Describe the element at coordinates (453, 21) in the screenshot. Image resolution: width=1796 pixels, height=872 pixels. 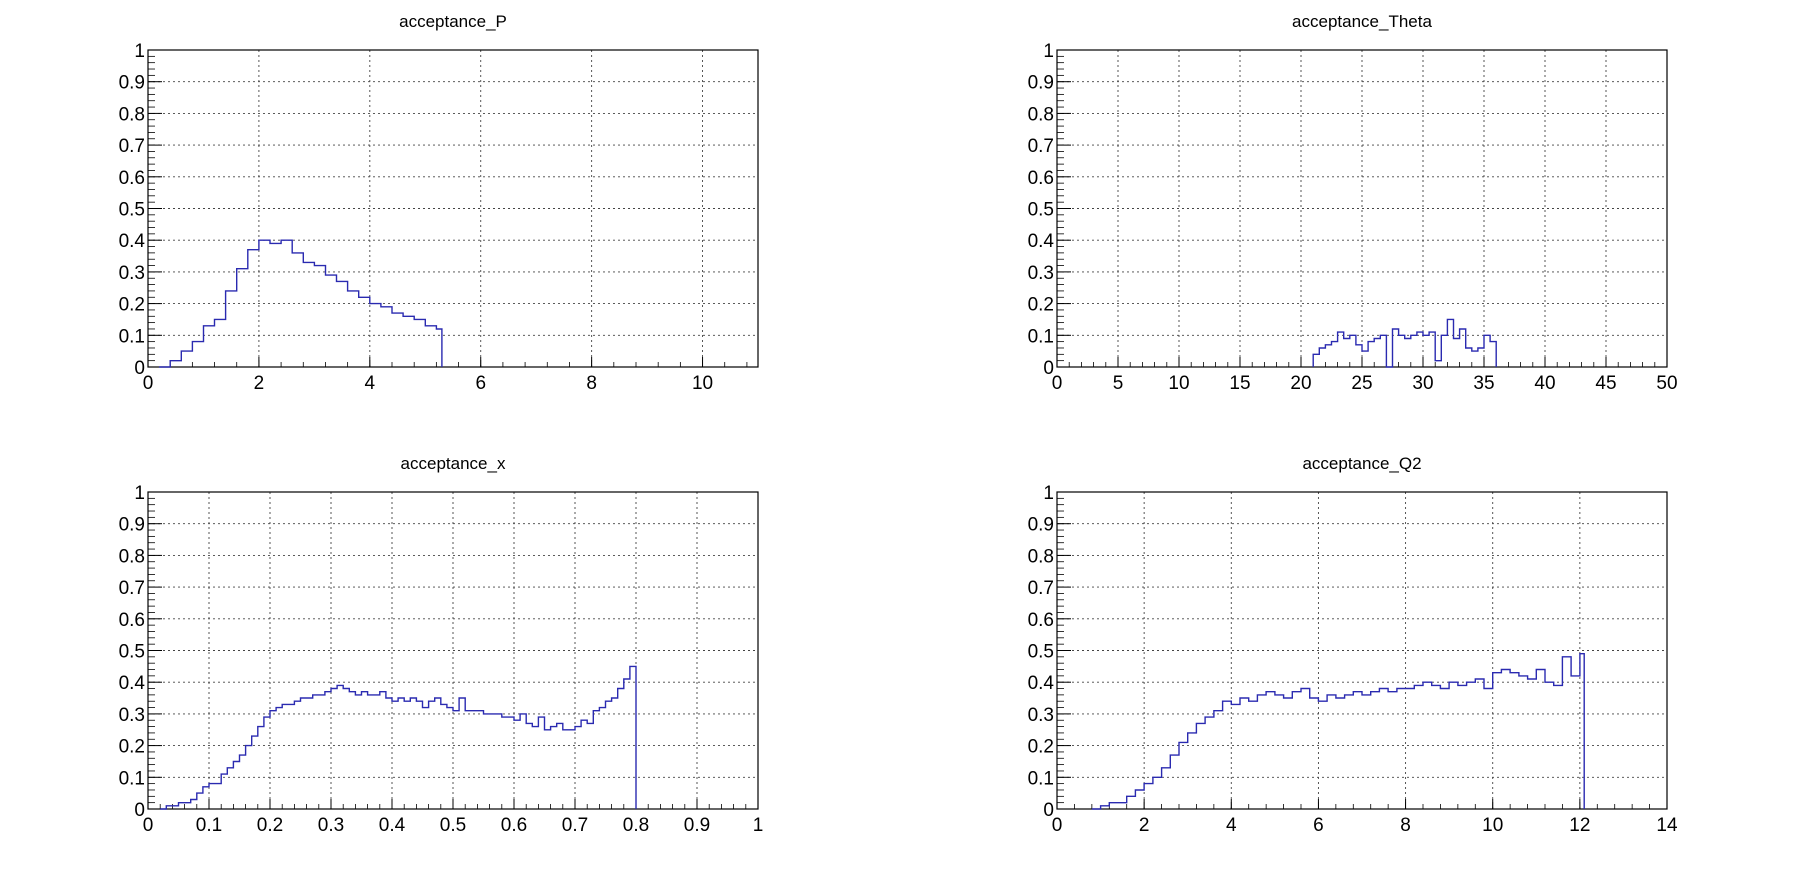
I see `chart-title: acceptance_P` at that location.